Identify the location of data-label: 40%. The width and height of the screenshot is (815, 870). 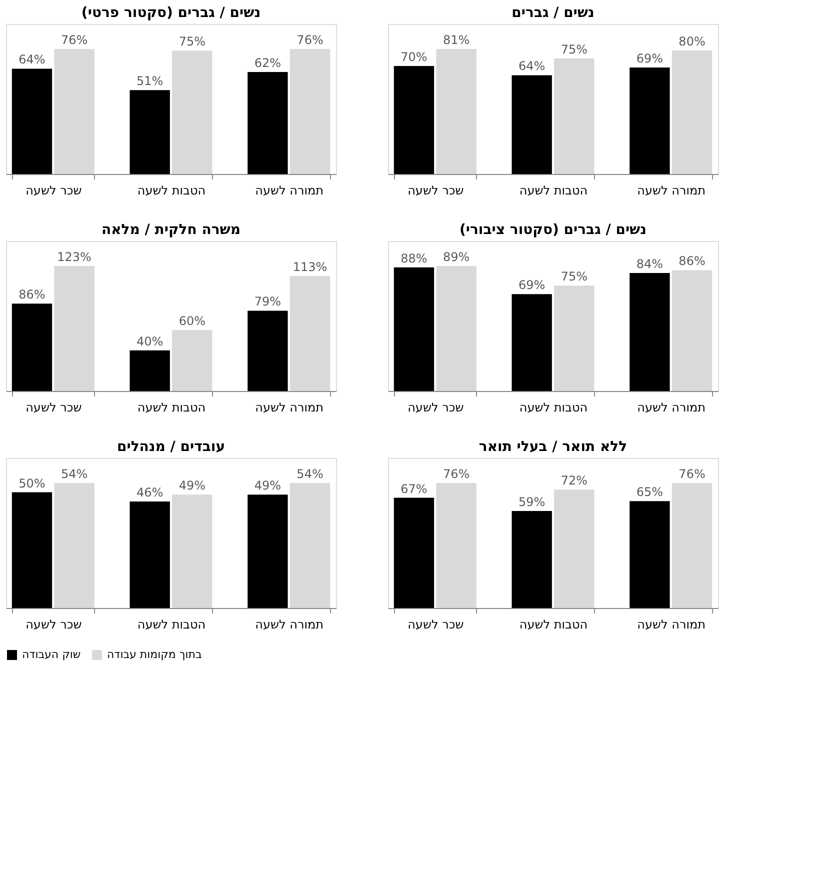
(150, 341).